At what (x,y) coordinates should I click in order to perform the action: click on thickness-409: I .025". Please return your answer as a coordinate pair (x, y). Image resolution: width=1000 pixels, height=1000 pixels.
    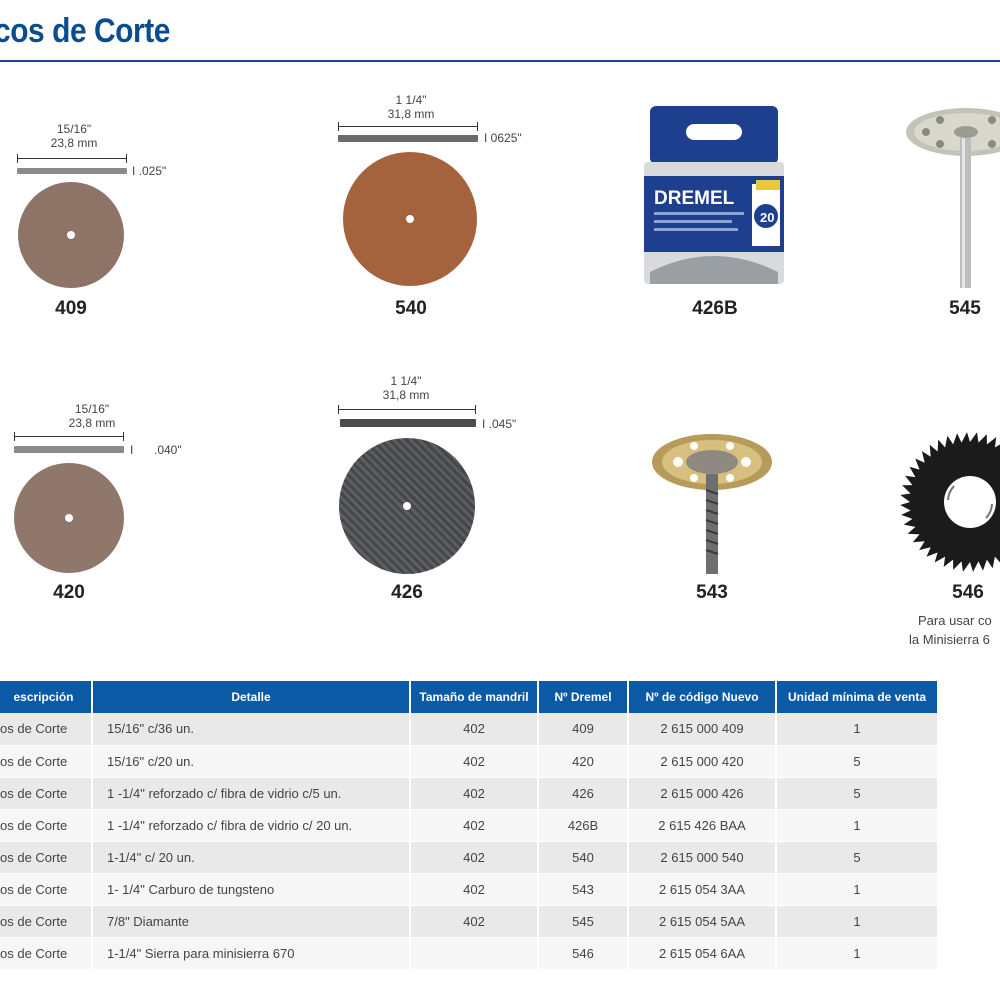
    Looking at the image, I should click on (149, 171).